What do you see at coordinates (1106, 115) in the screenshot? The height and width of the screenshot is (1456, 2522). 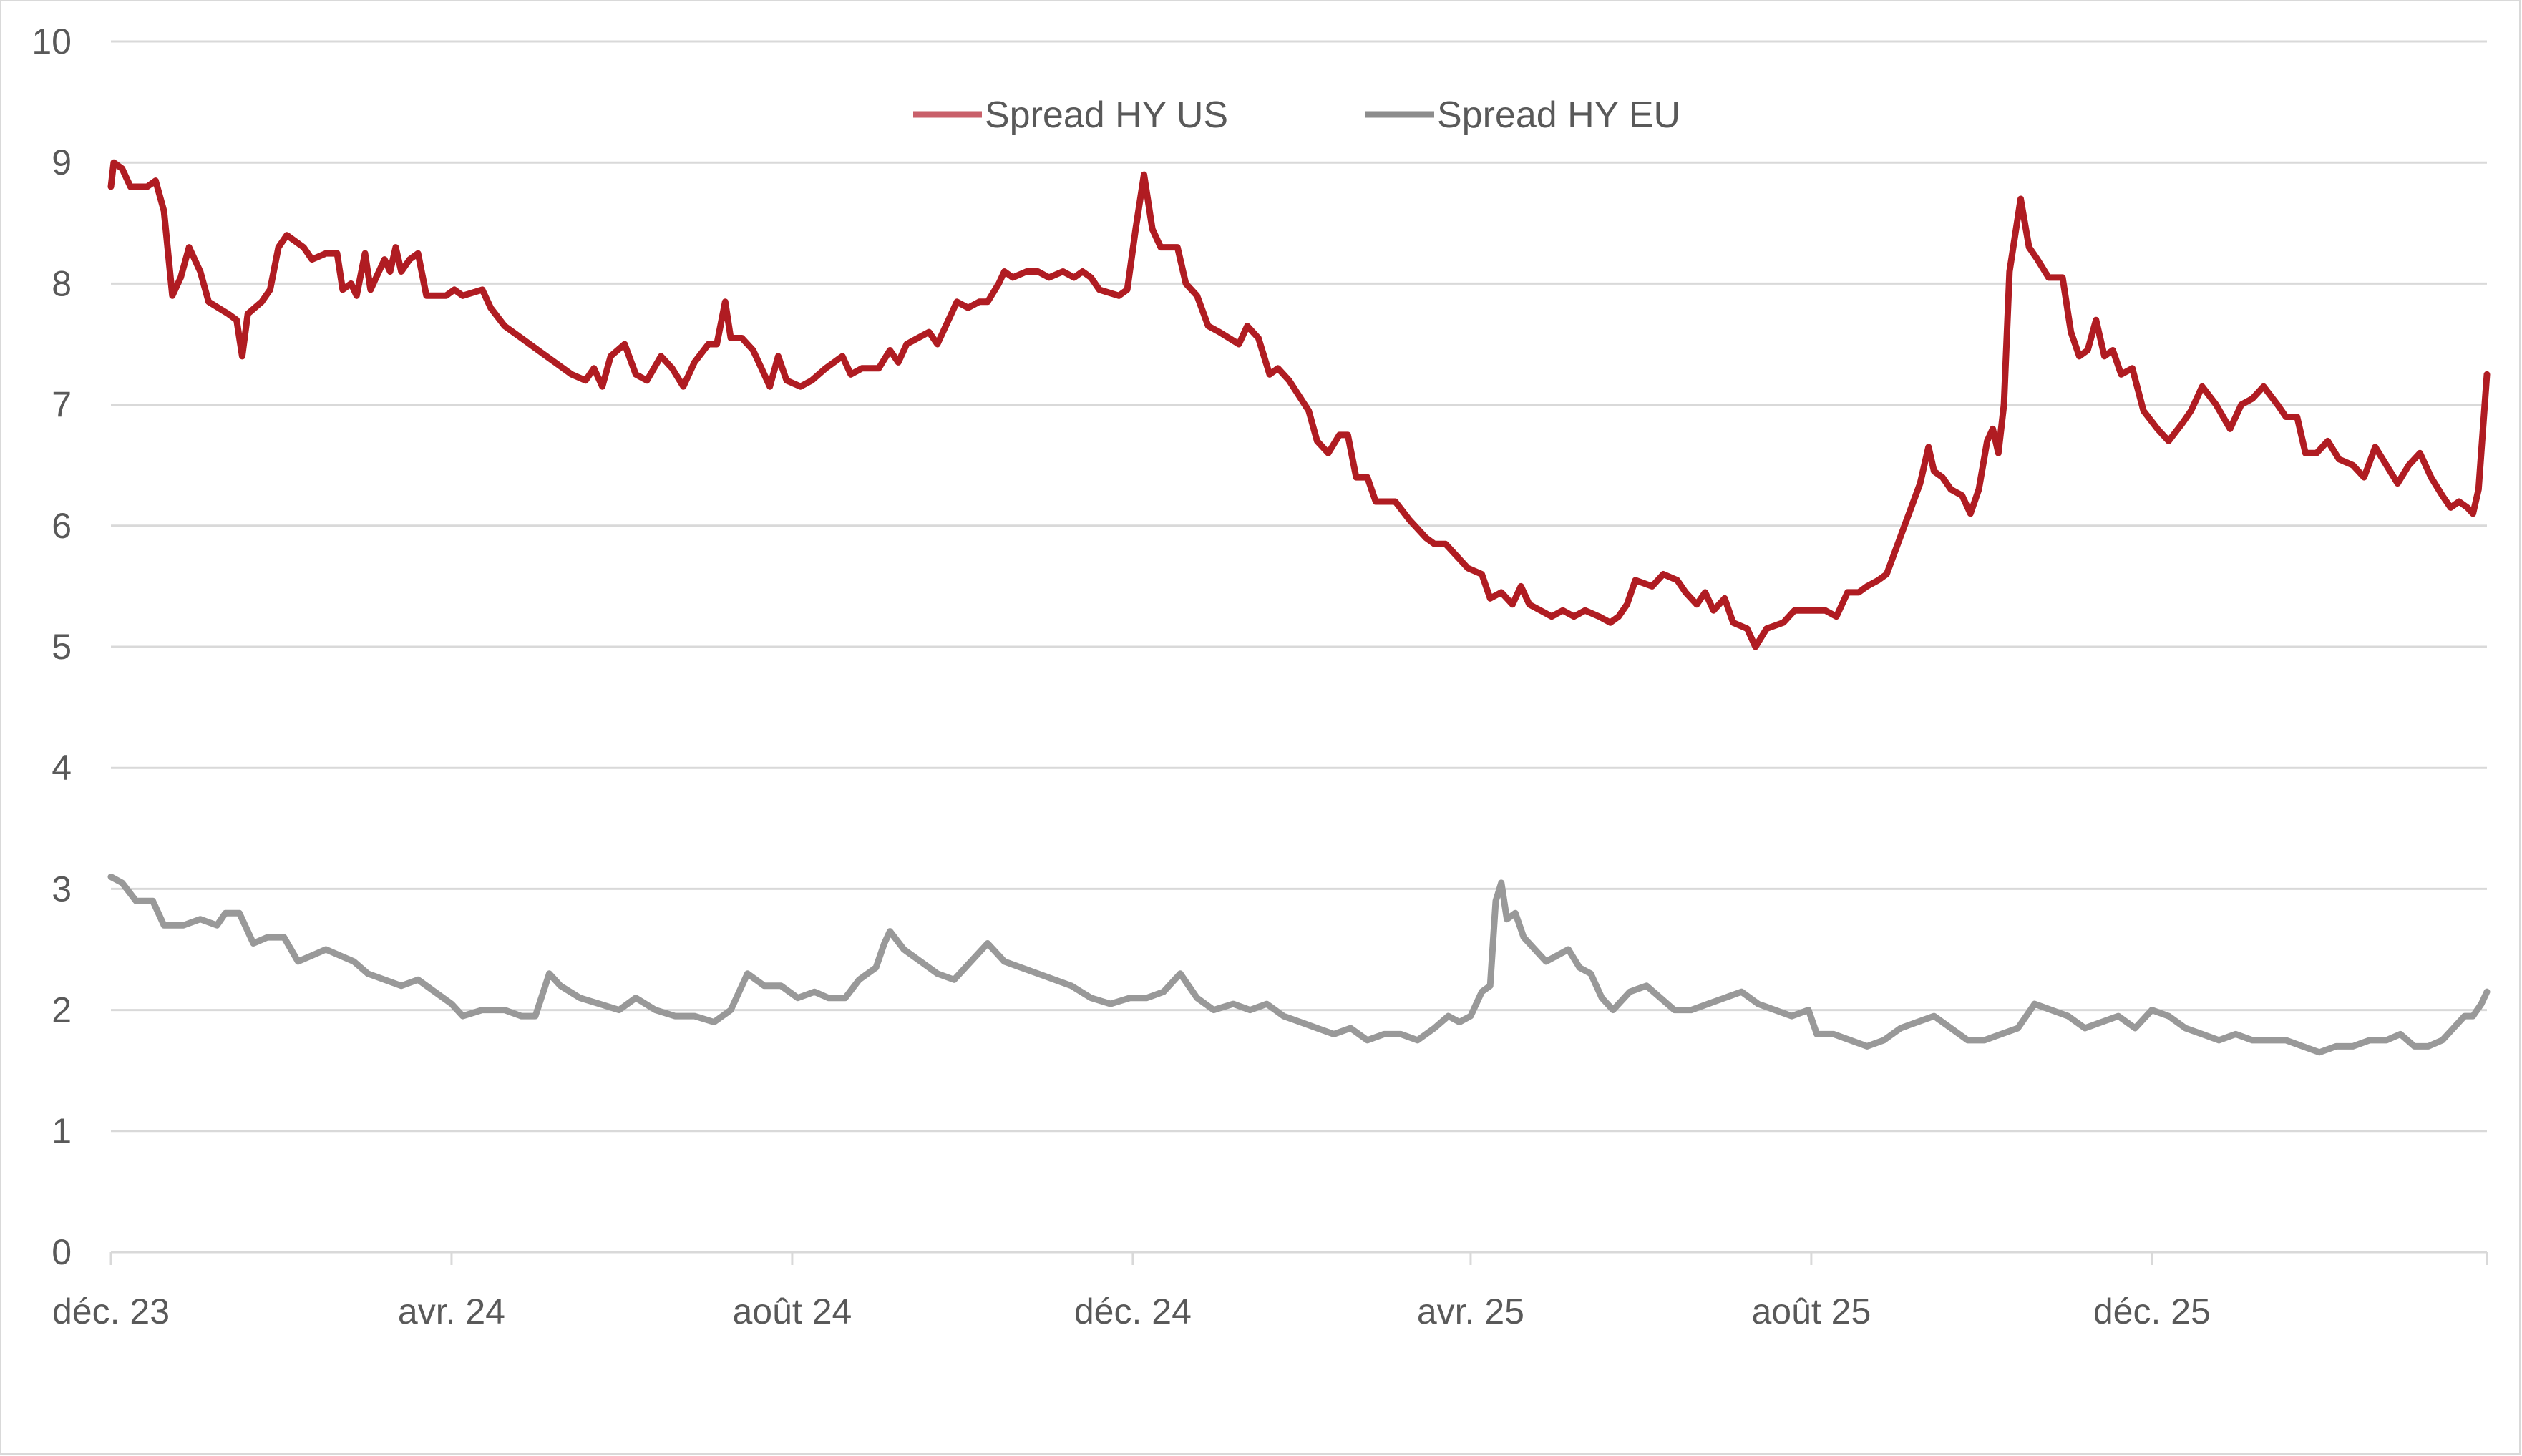 I see `legend-label-us: Spread HY US` at bounding box center [1106, 115].